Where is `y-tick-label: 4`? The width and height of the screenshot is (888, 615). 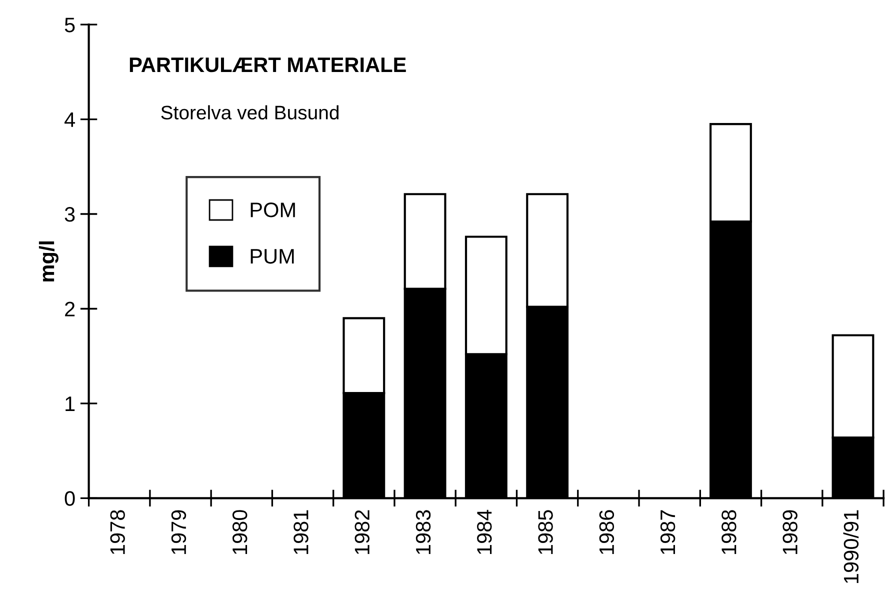
y-tick-label: 4 is located at coordinates (69, 119).